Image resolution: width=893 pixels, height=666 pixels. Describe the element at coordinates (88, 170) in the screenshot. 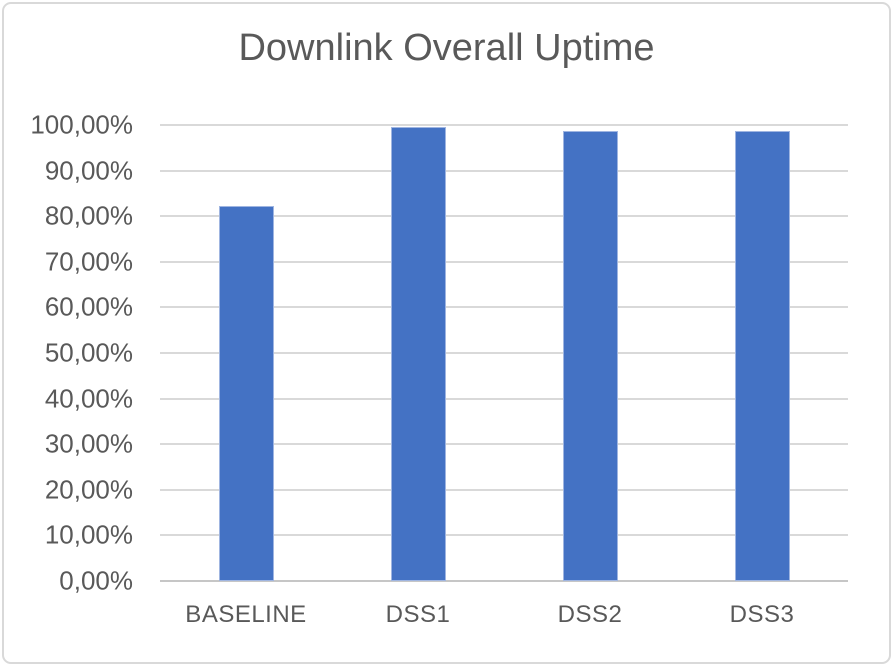

I see `y-tick-label: 90,00%` at that location.